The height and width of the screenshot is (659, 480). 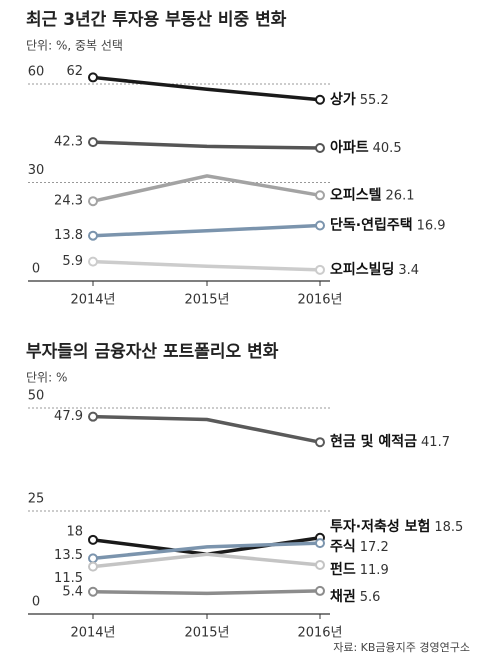 What do you see at coordinates (380, 526) in the screenshot?
I see `legend-name: 투자·저축성 보험` at bounding box center [380, 526].